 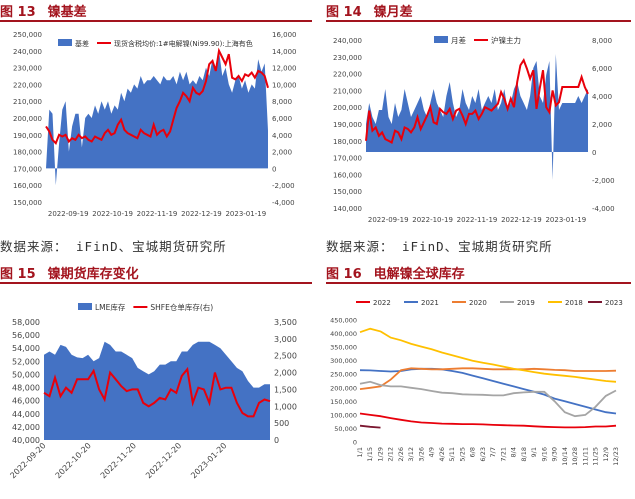 What do you see at coordinates (432, 220) in the screenshot?
I see `x-tick-label: 2022-10-19` at bounding box center [432, 220].